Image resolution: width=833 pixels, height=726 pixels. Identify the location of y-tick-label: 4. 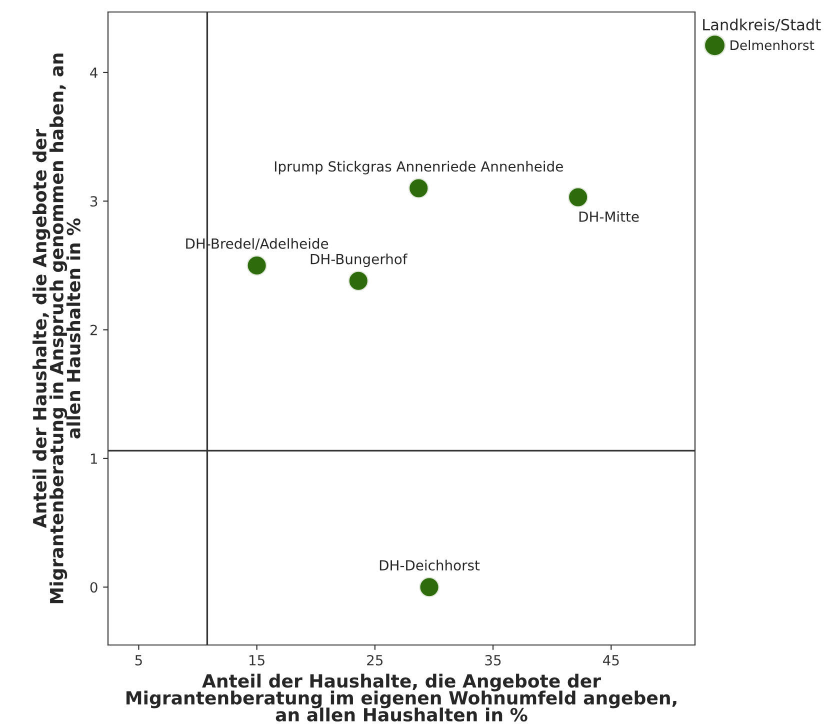
(94, 73).